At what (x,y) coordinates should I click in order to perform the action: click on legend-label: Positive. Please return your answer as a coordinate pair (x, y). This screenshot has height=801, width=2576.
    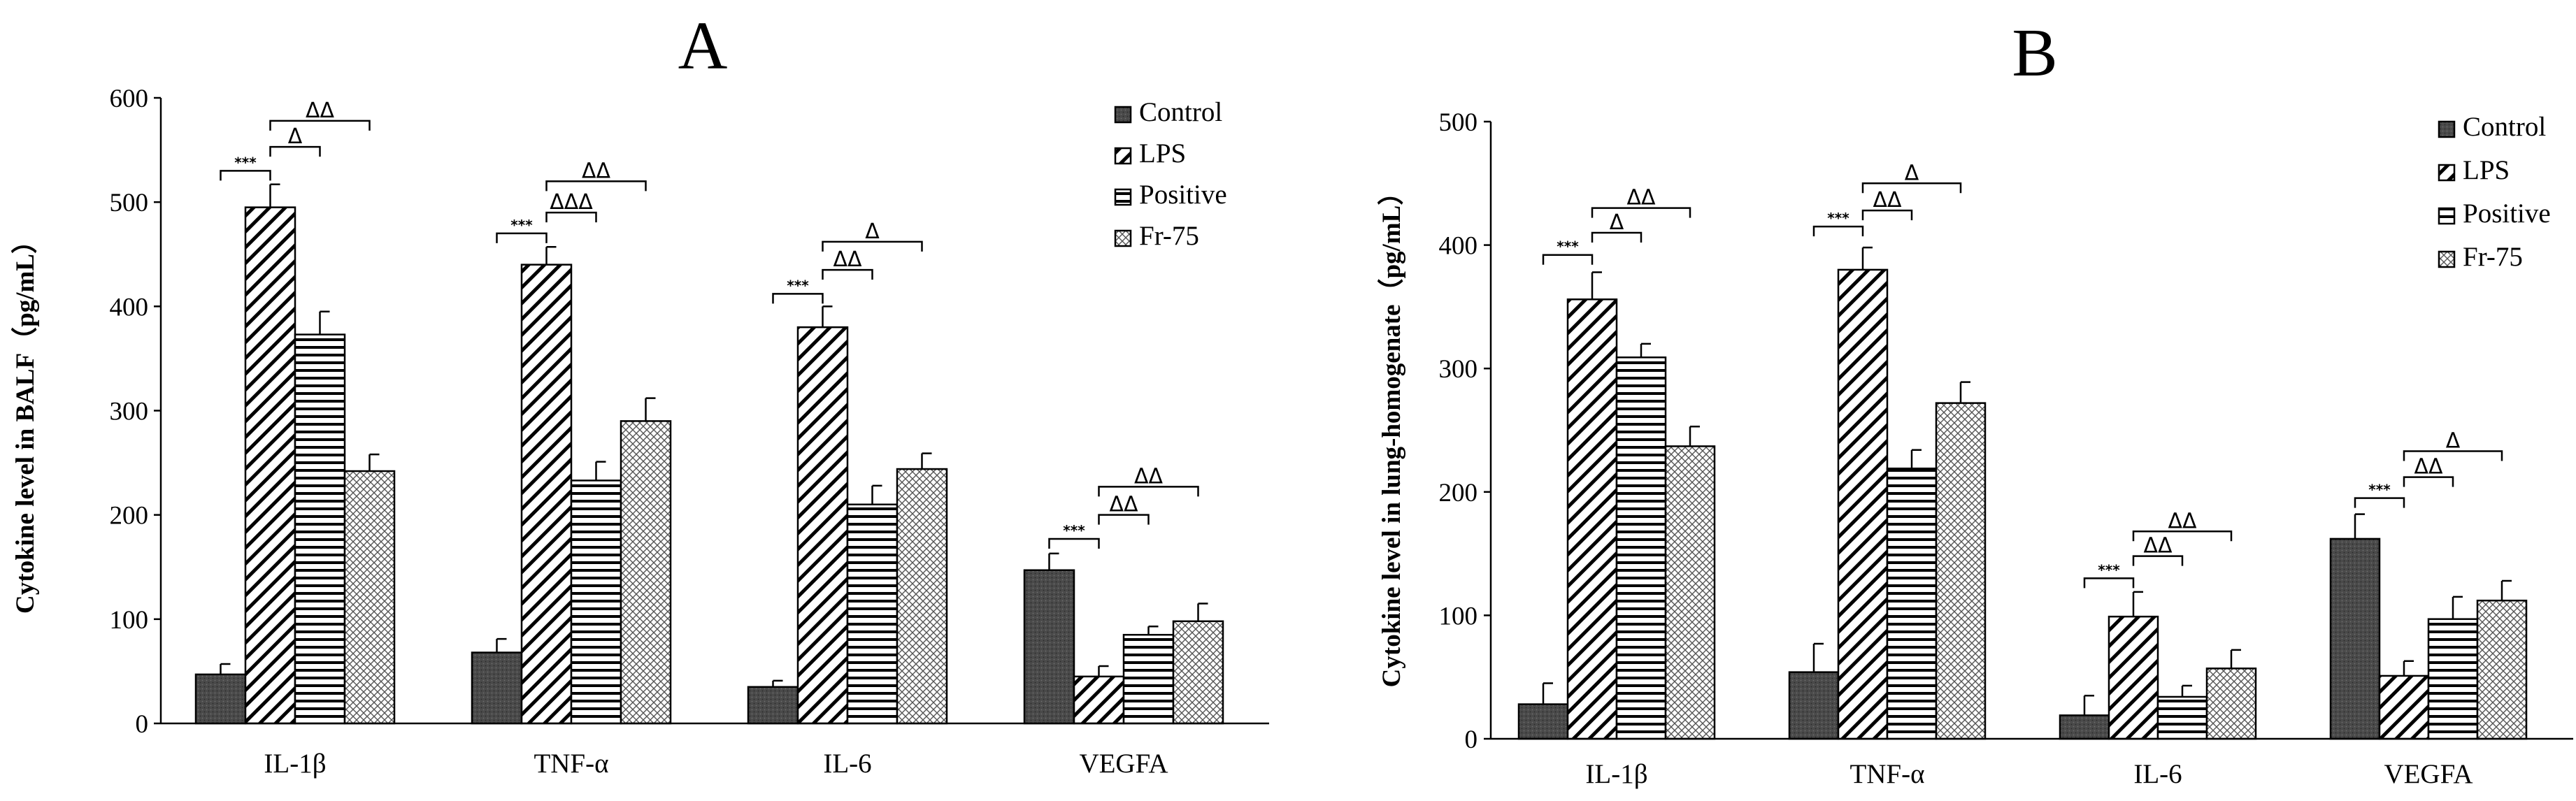
    Looking at the image, I should click on (2507, 214).